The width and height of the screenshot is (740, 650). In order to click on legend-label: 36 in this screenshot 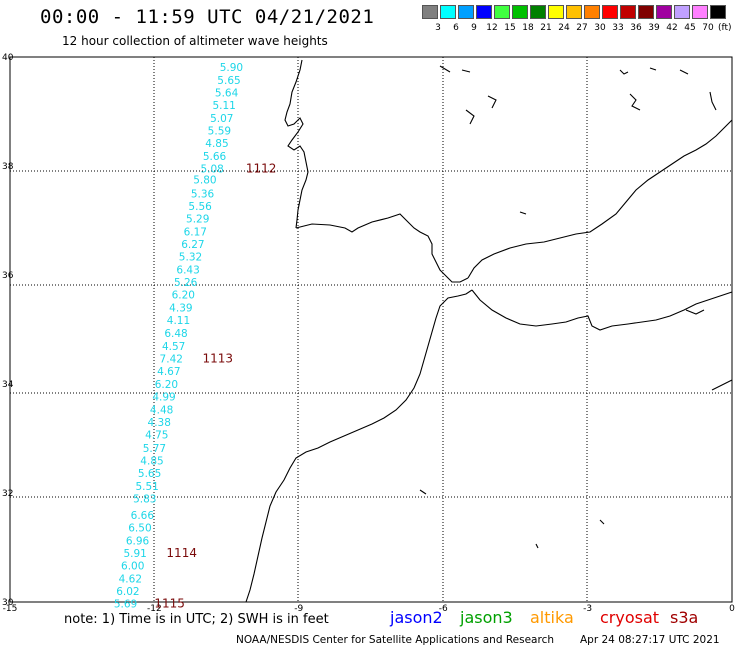, I will do `click(636, 28)`.